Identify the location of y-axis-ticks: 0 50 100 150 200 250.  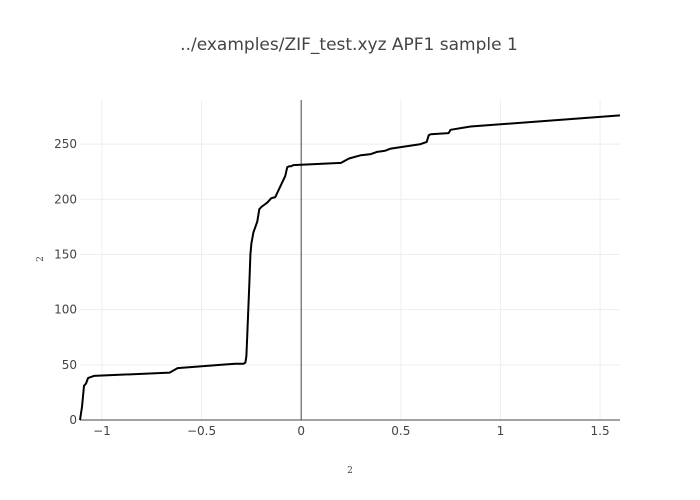
(65, 282).